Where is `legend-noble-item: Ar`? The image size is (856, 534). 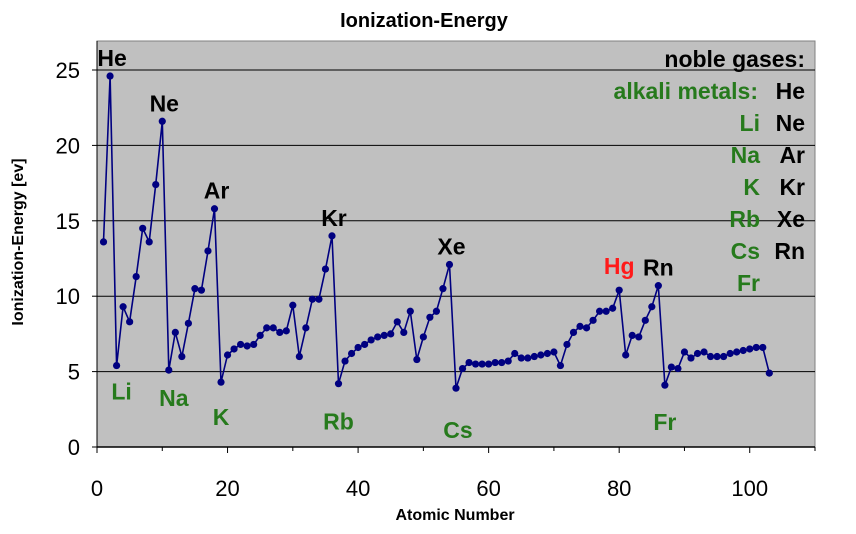
legend-noble-item: Ar is located at coordinates (792, 155).